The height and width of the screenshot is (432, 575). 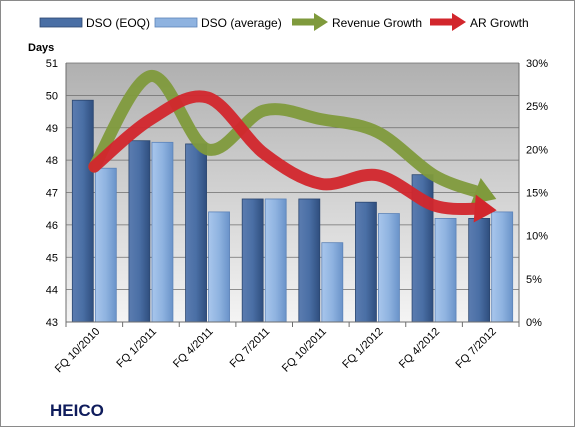 What do you see at coordinates (534, 280) in the screenshot?
I see `y2-tick-label: 5%` at bounding box center [534, 280].